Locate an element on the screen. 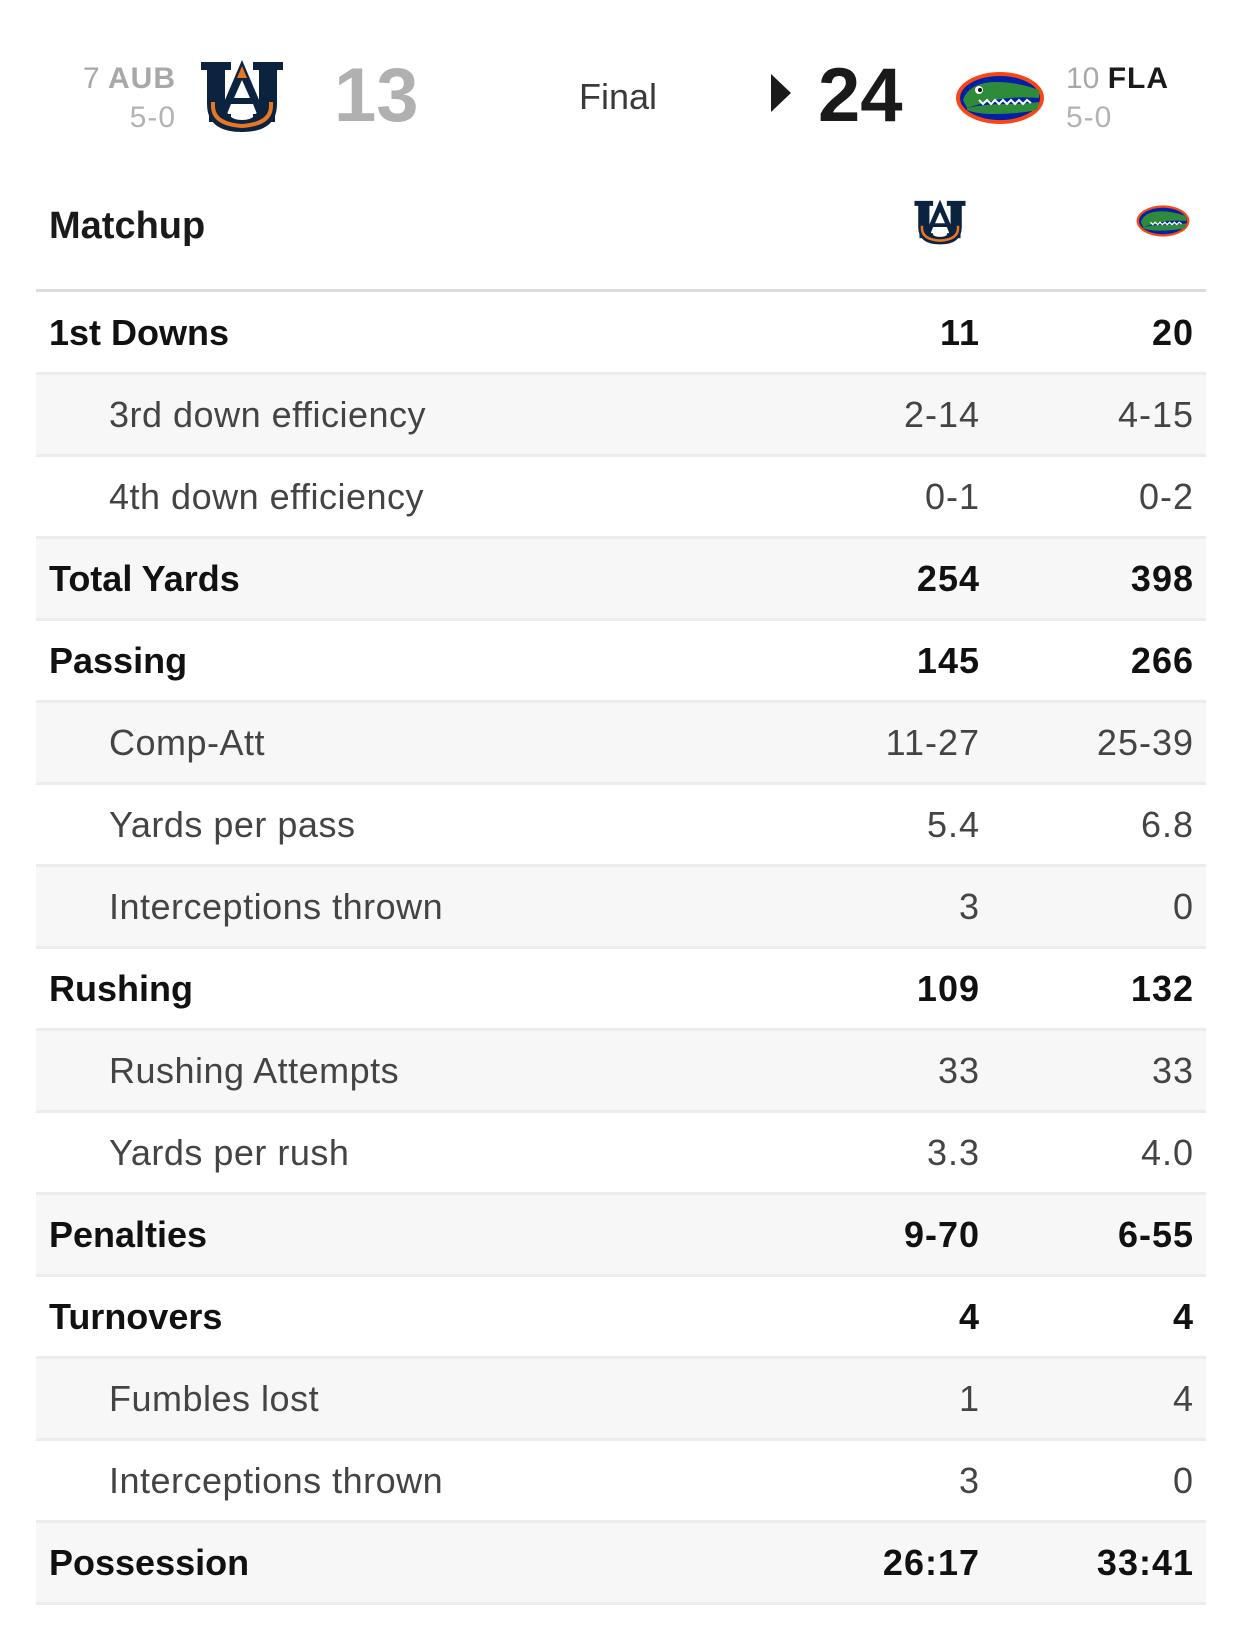 The image size is (1242, 1651). away-value: 26:17 is located at coordinates (931, 1562).